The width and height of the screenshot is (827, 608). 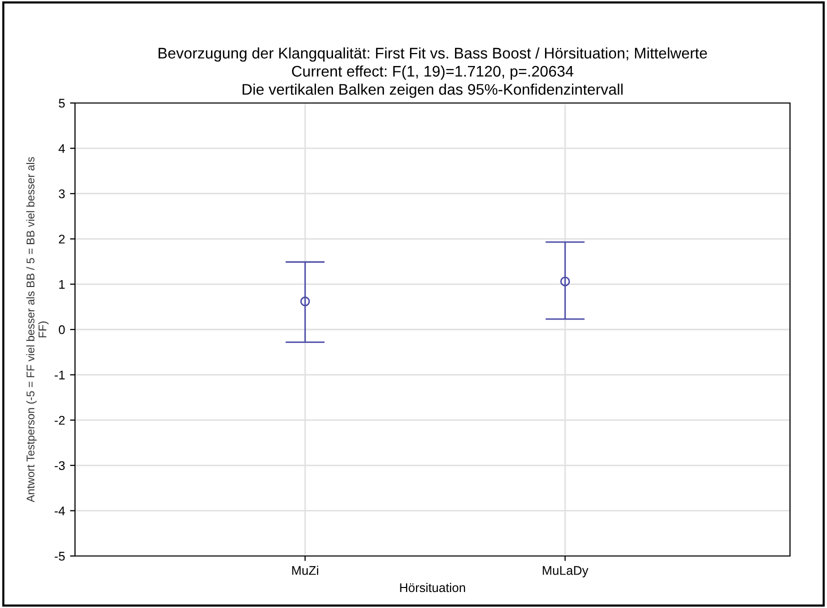 I want to click on x-tick-label: MuLaDy, so click(x=565, y=572).